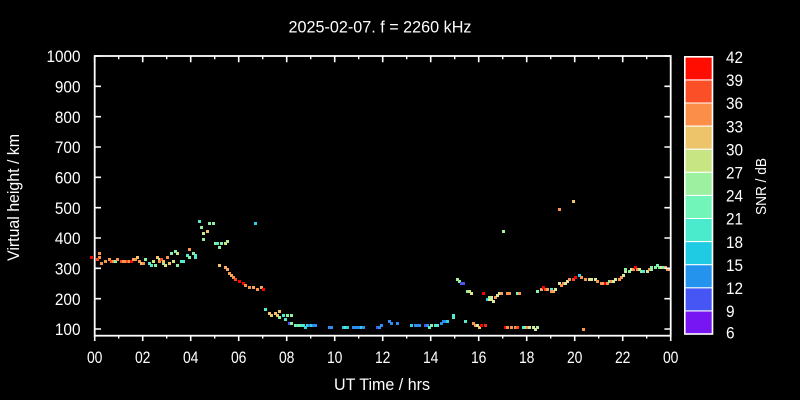 This screenshot has height=400, width=800. I want to click on svg-text: 400, so click(68, 238).